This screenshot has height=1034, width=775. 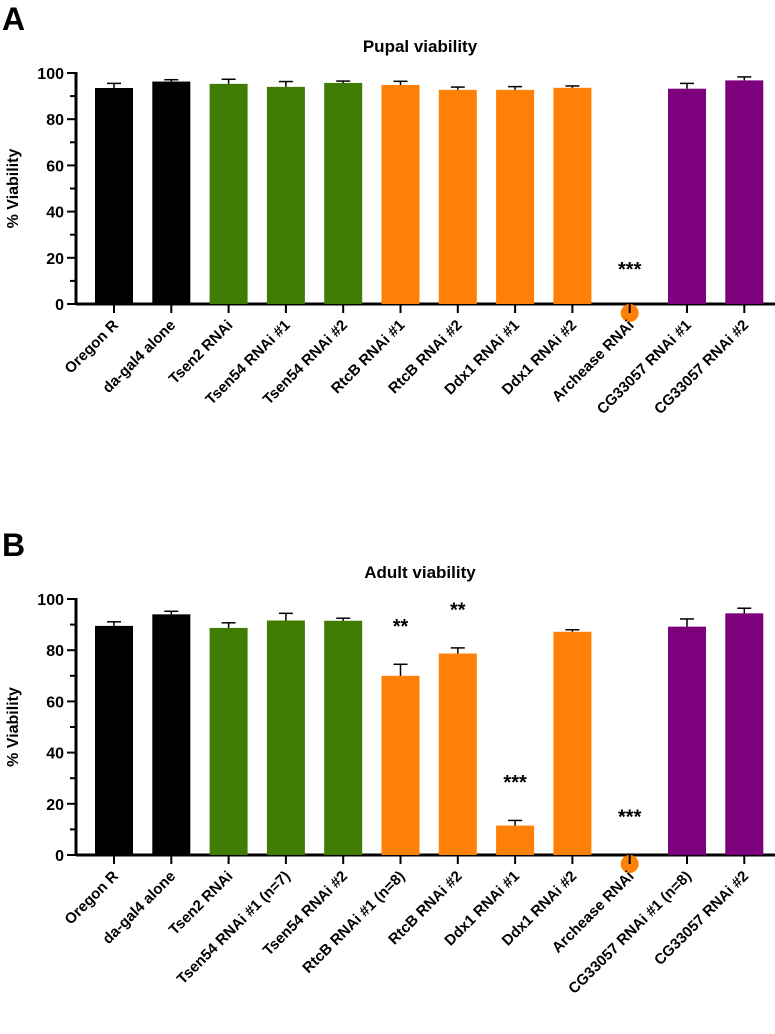 What do you see at coordinates (234, 928) in the screenshot?
I see `x-tick-label: Tsen54 RNAi #1 (n=7)` at bounding box center [234, 928].